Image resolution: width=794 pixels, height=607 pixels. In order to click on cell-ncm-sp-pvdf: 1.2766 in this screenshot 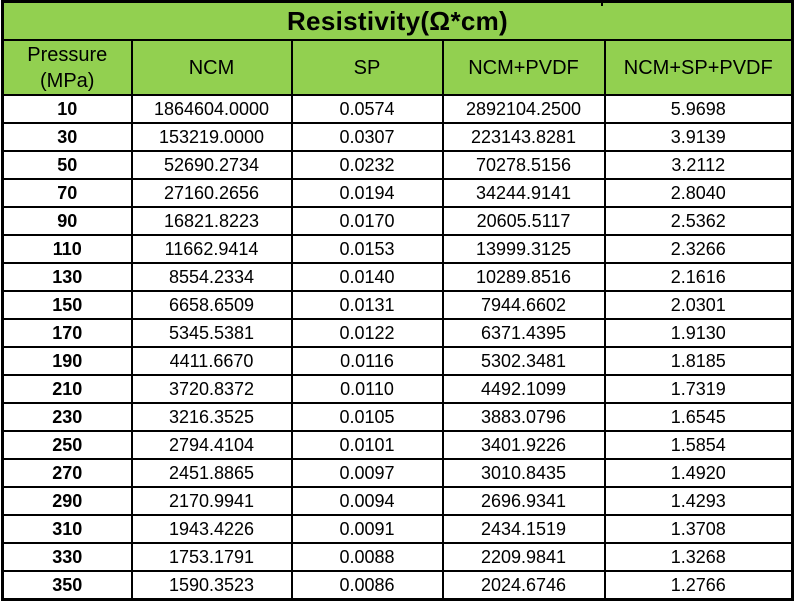, I will do `click(698, 585)`.